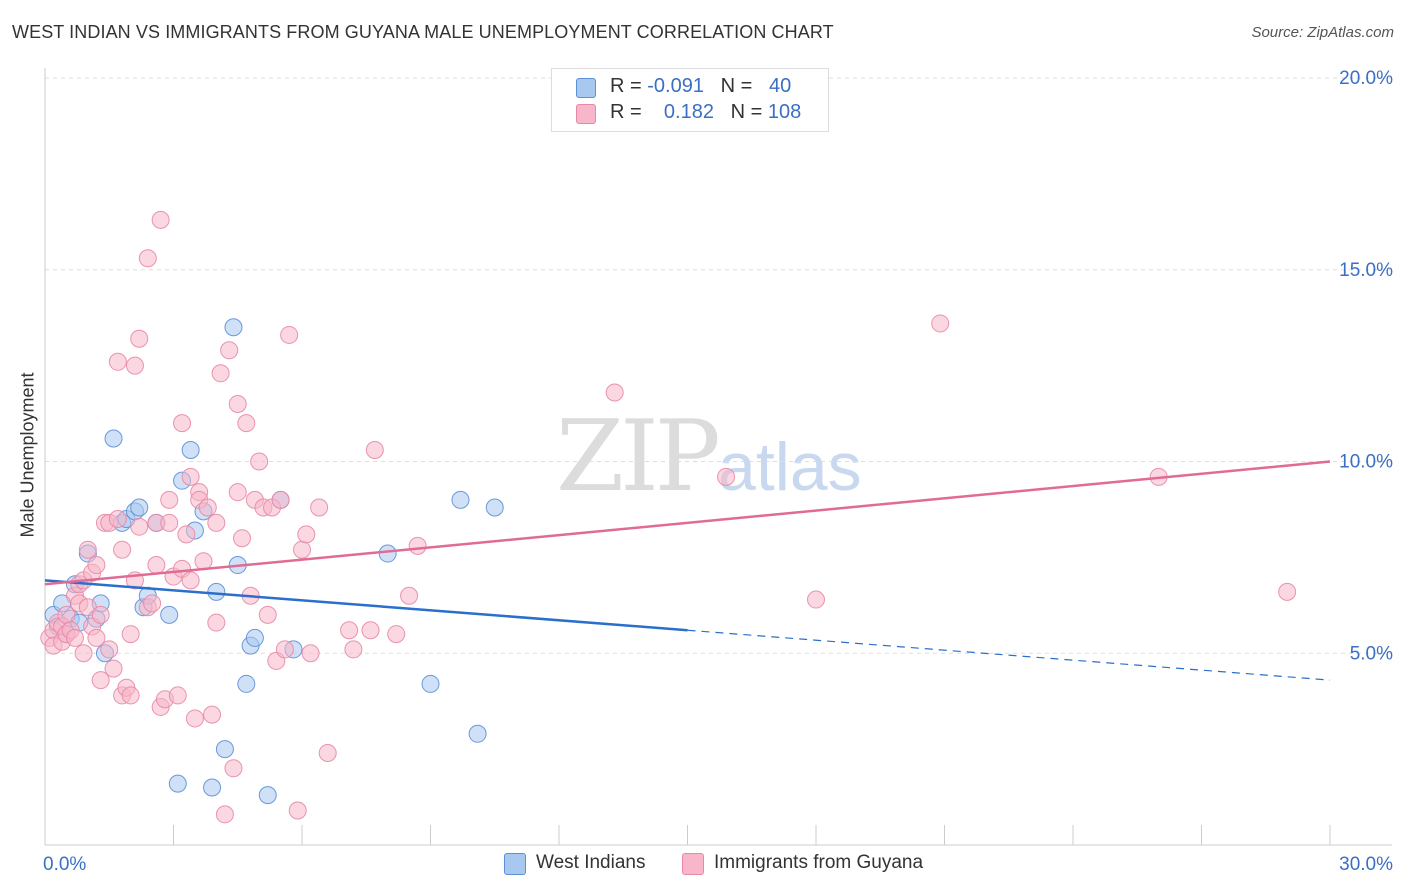 The width and height of the screenshot is (1406, 892). Describe the element at coordinates (1366, 864) in the screenshot. I see `x-tick-label: 30.0%` at that location.